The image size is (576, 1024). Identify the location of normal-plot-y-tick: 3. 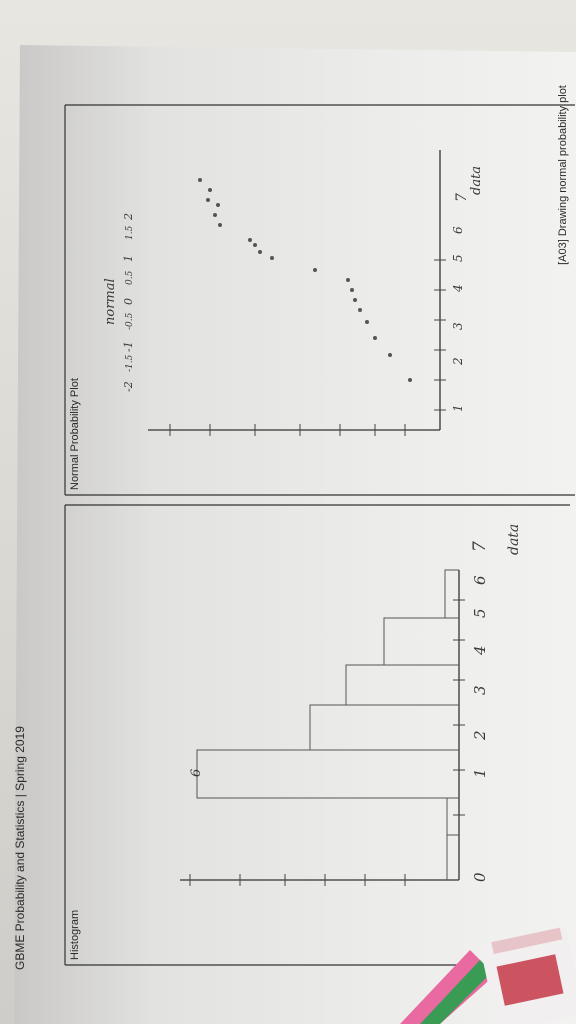
(458, 326).